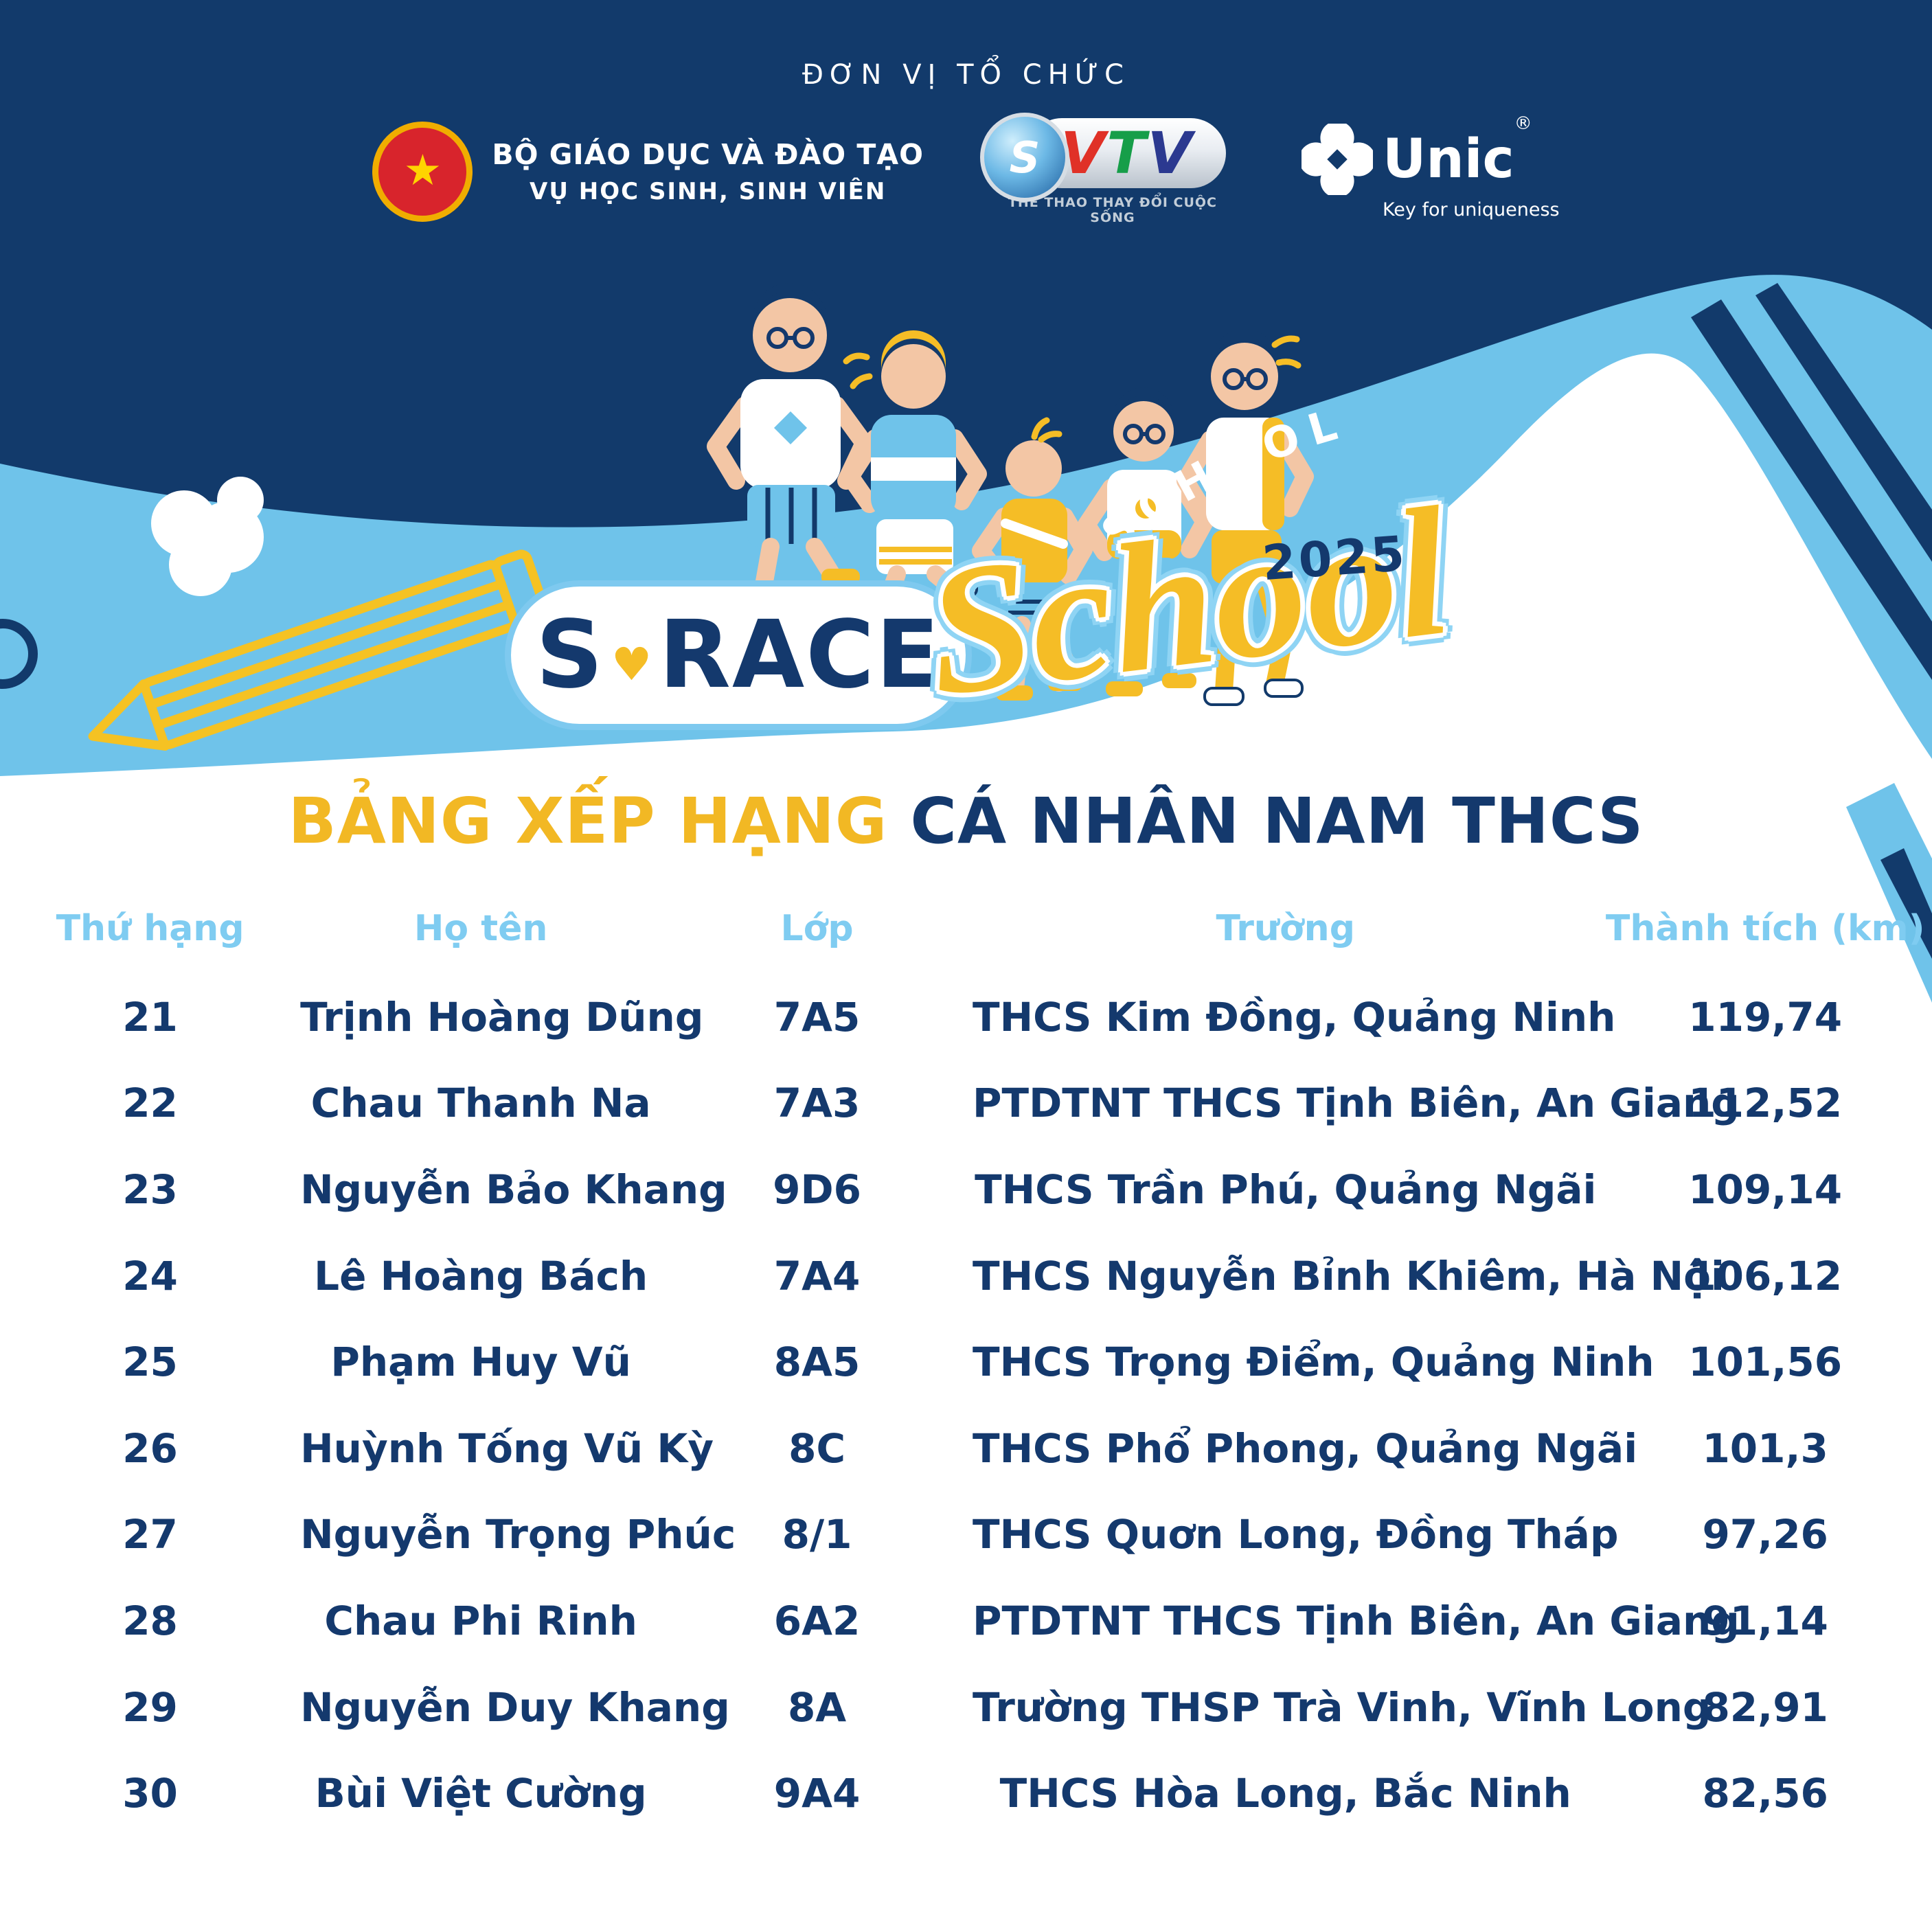  I want to click on name-cell: Bùi Việt Cường, so click(481, 1793).